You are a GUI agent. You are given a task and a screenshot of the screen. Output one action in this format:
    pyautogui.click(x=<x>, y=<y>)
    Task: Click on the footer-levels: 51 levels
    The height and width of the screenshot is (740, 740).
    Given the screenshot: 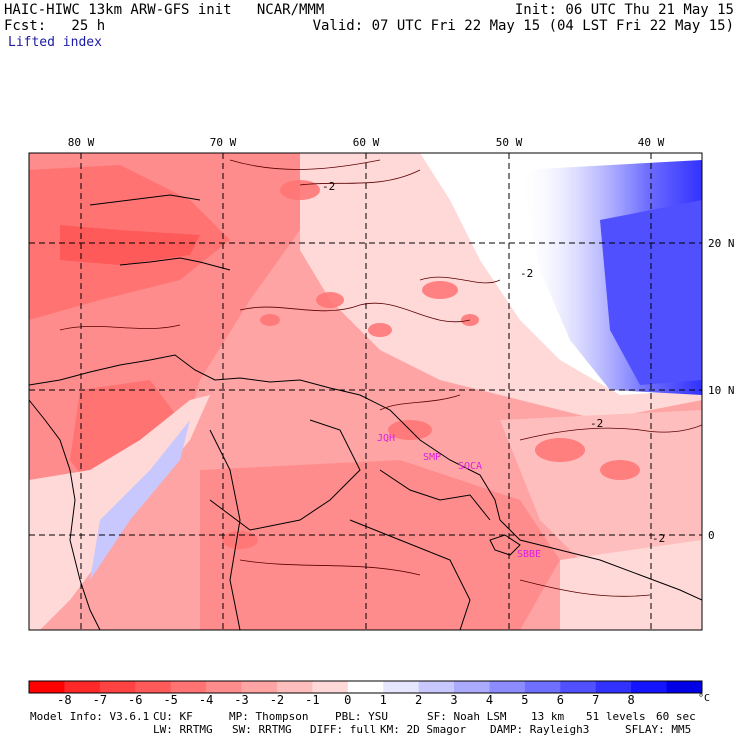 What is the action you would take?
    pyautogui.click(x=616, y=716)
    